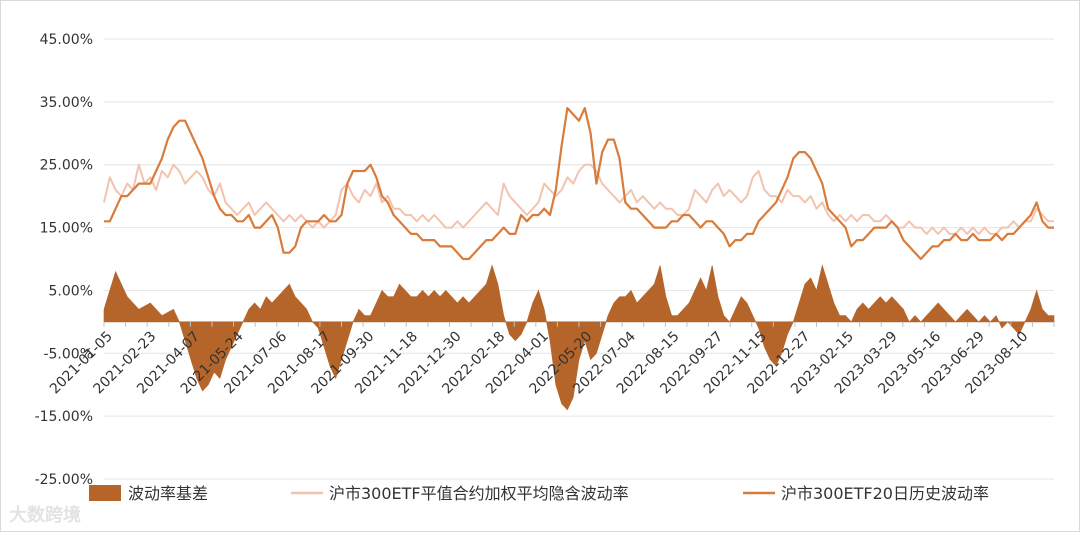 The image size is (1080, 535). I want to click on legend-label-historical: 沪市300ETF20日历史波动率, so click(885, 493).